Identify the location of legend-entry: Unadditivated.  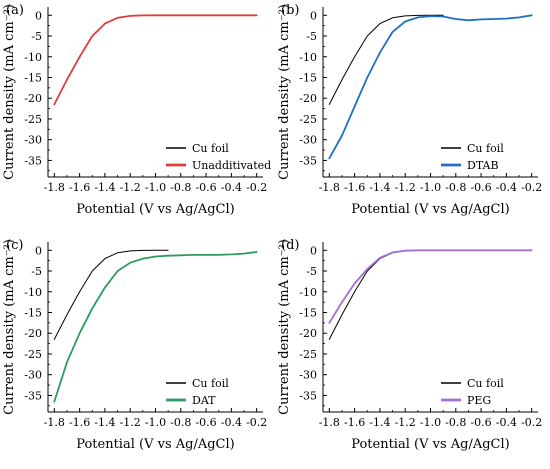
(231, 165).